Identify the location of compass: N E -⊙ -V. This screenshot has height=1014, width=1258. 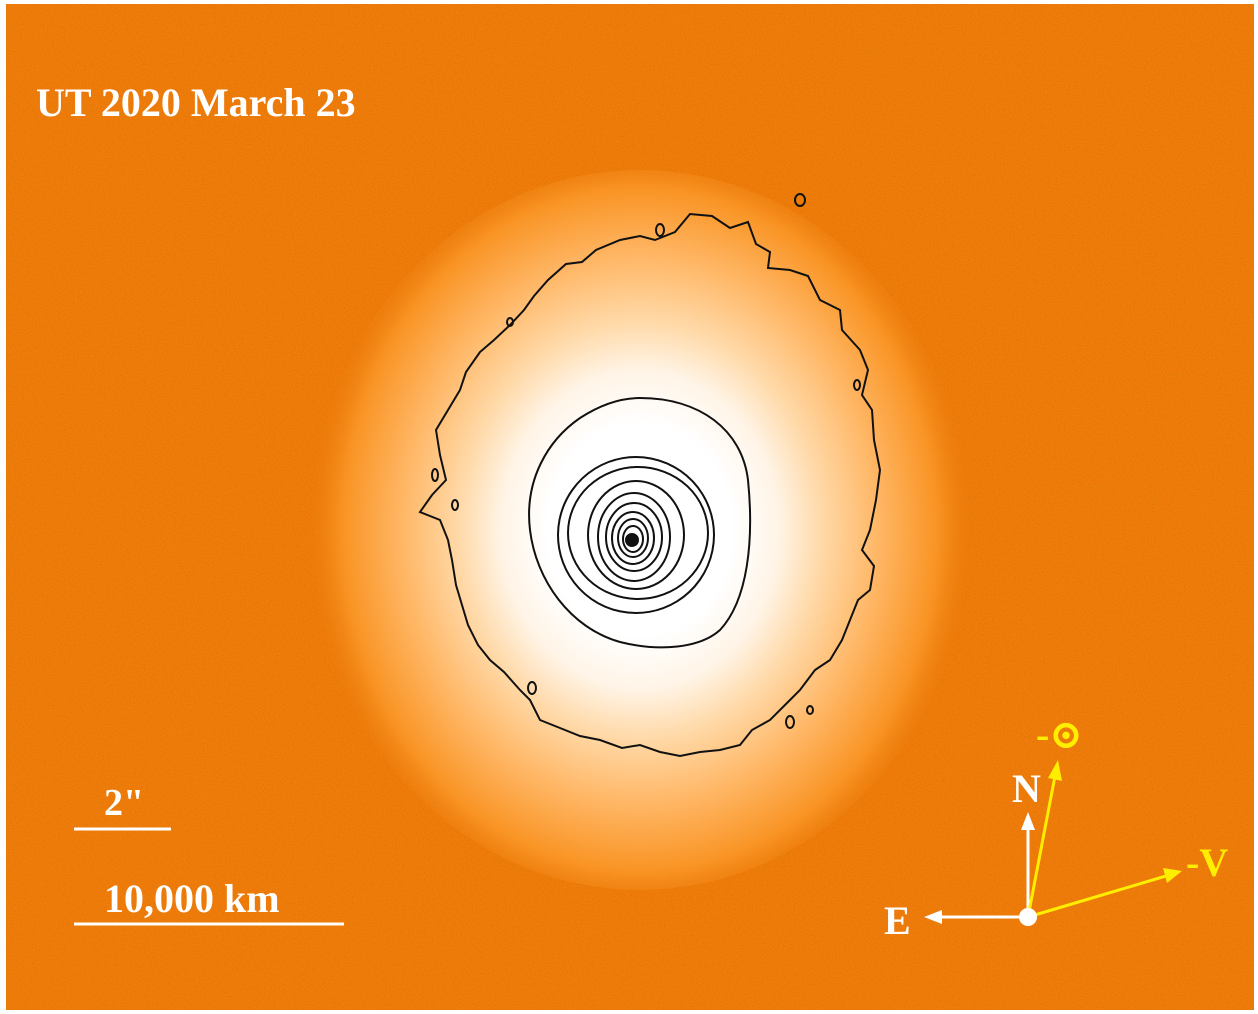
(1056, 827).